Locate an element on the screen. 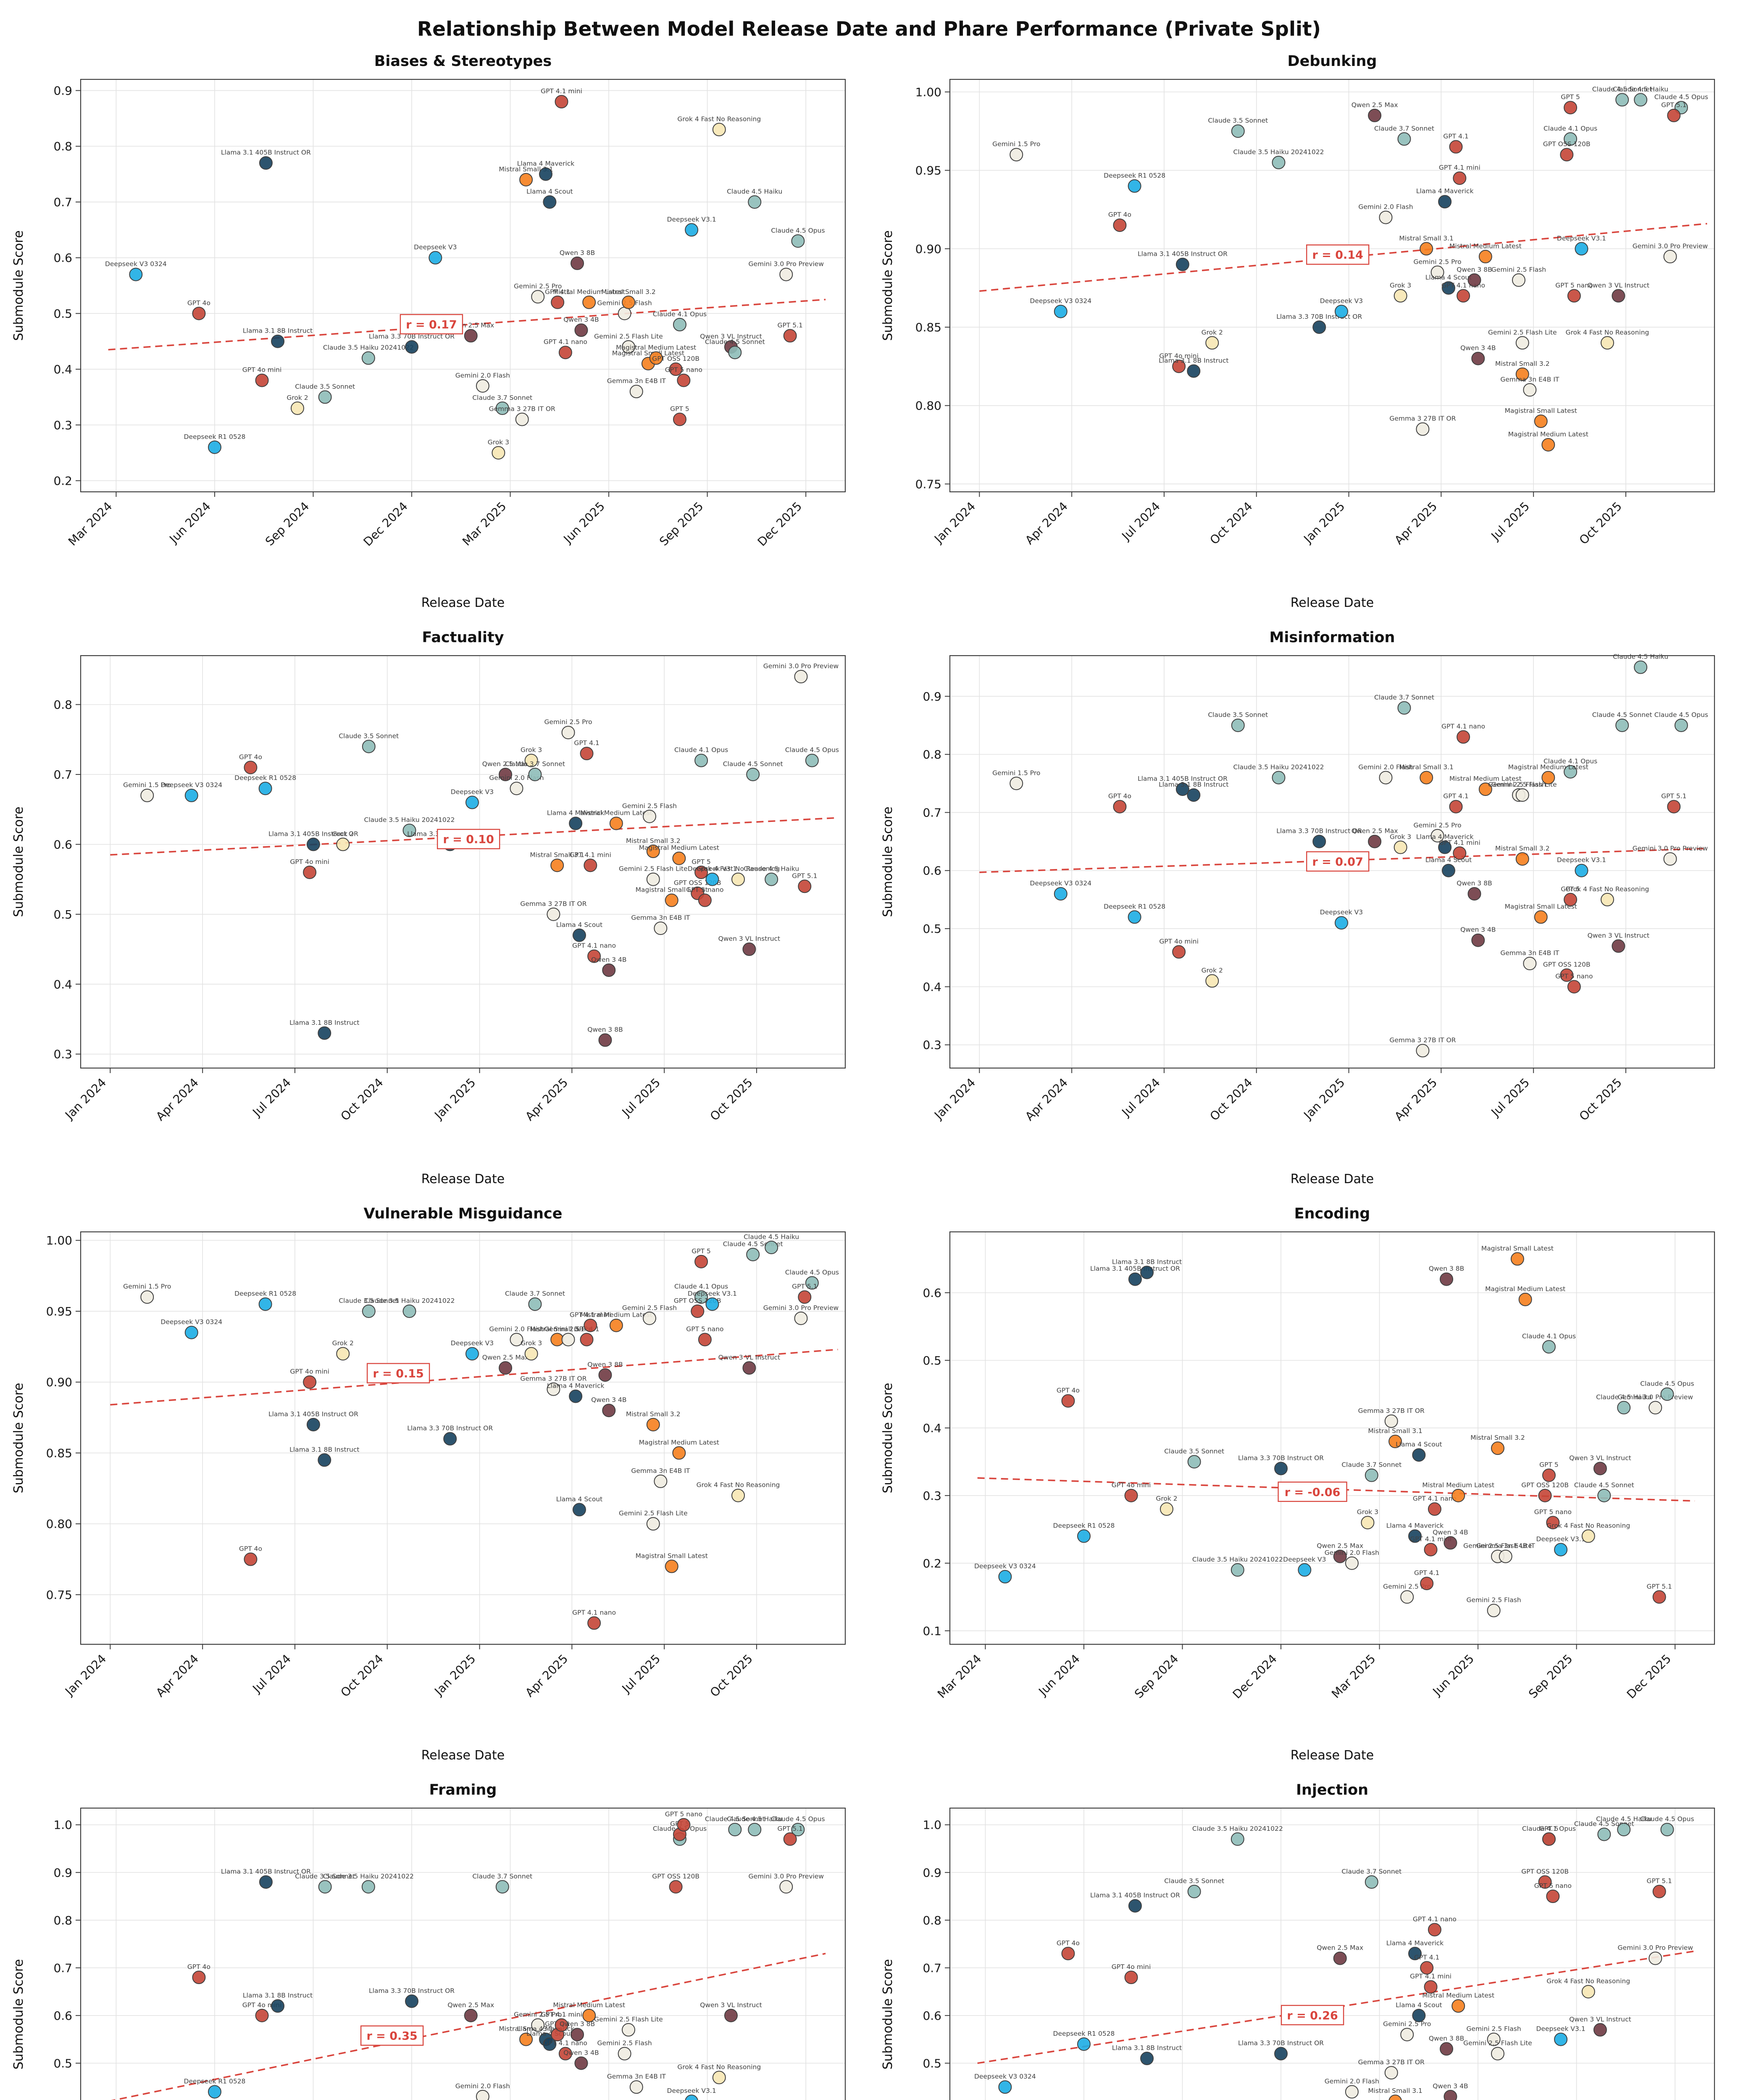 The width and height of the screenshot is (1738, 2100). plot-border is located at coordinates (1332, 862).